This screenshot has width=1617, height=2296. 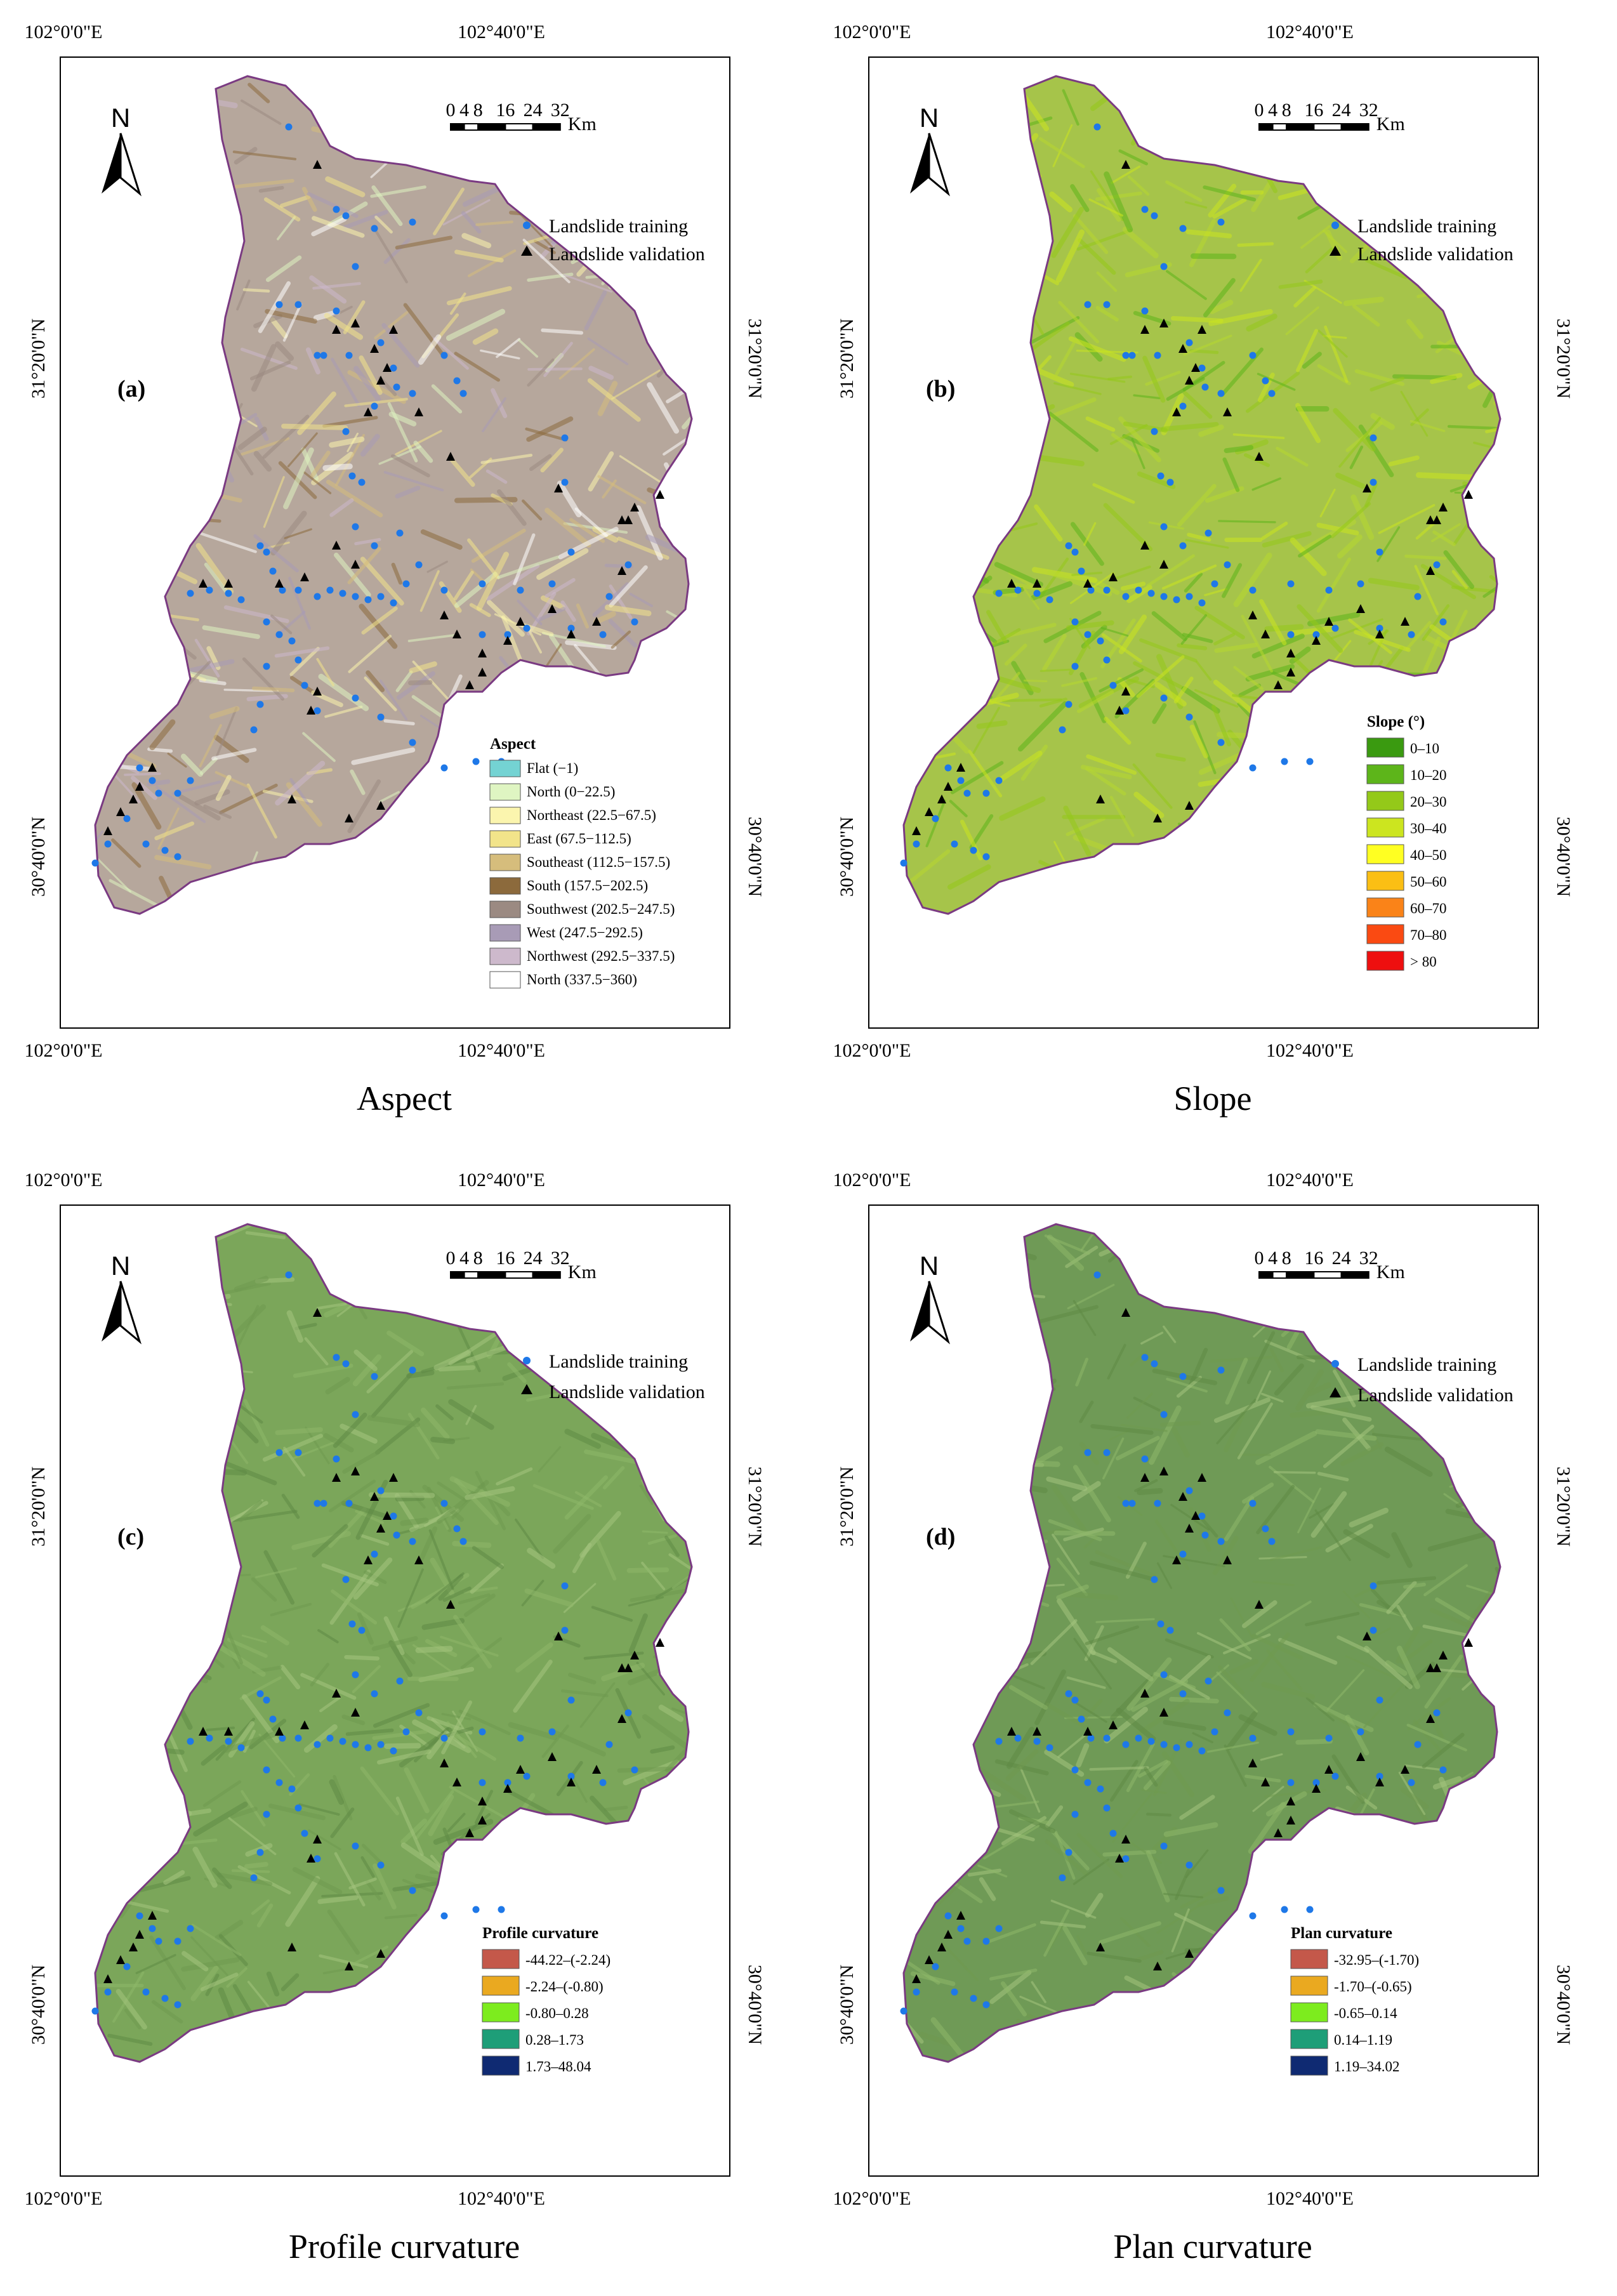 I want to click on validation-triangle-icon, so click(x=526, y=251).